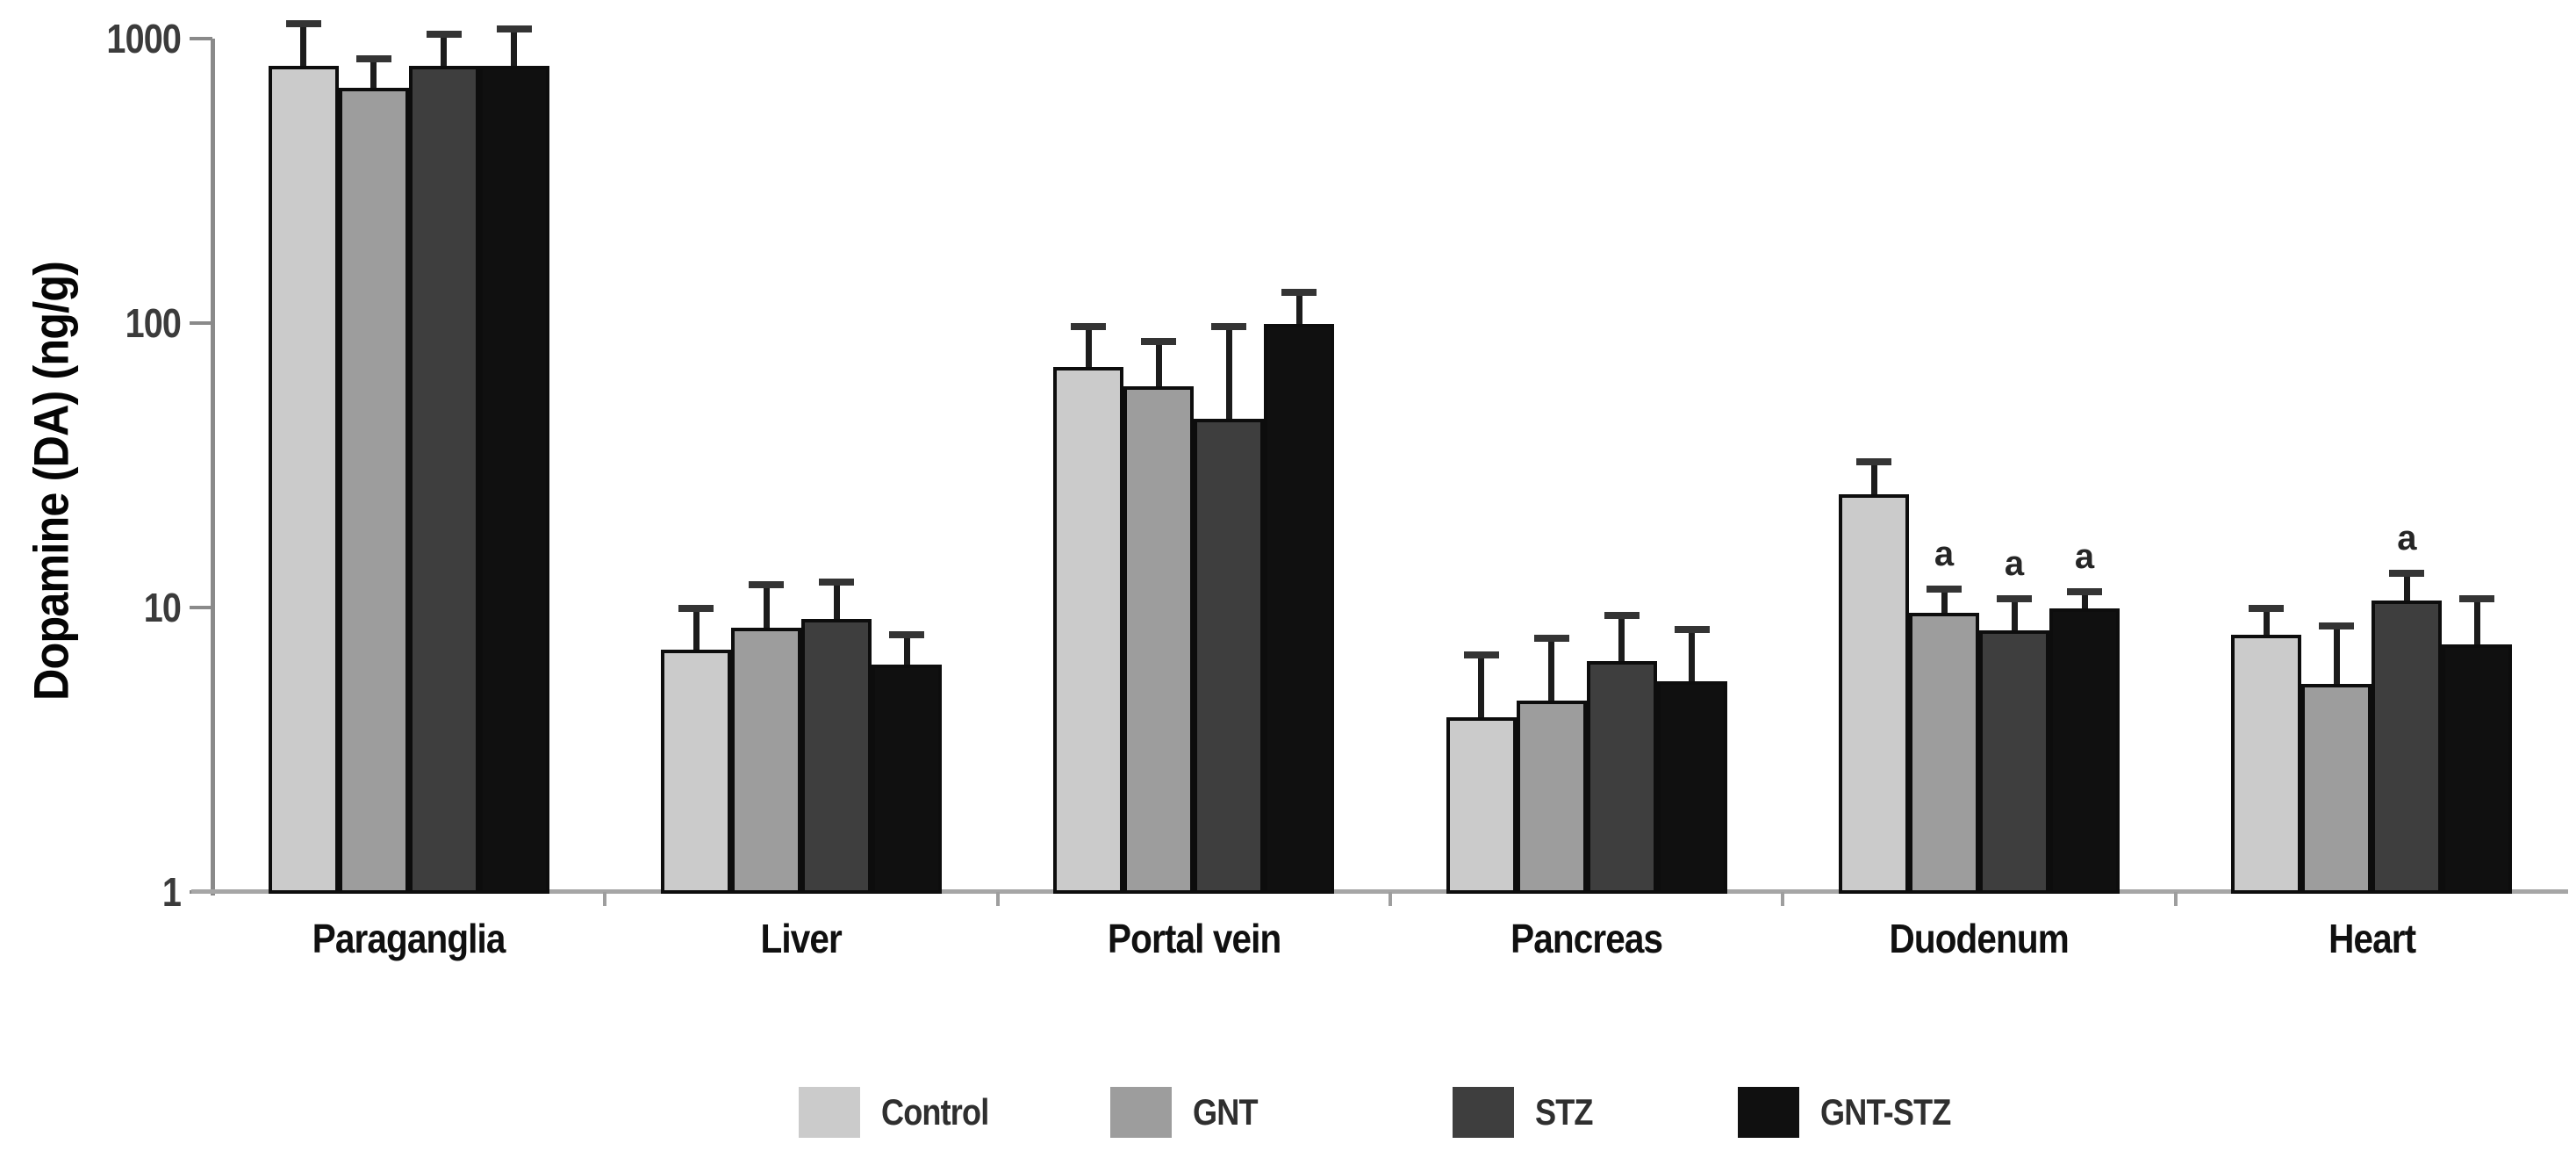  I want to click on error-stem-control-duodenum, so click(1873, 478).